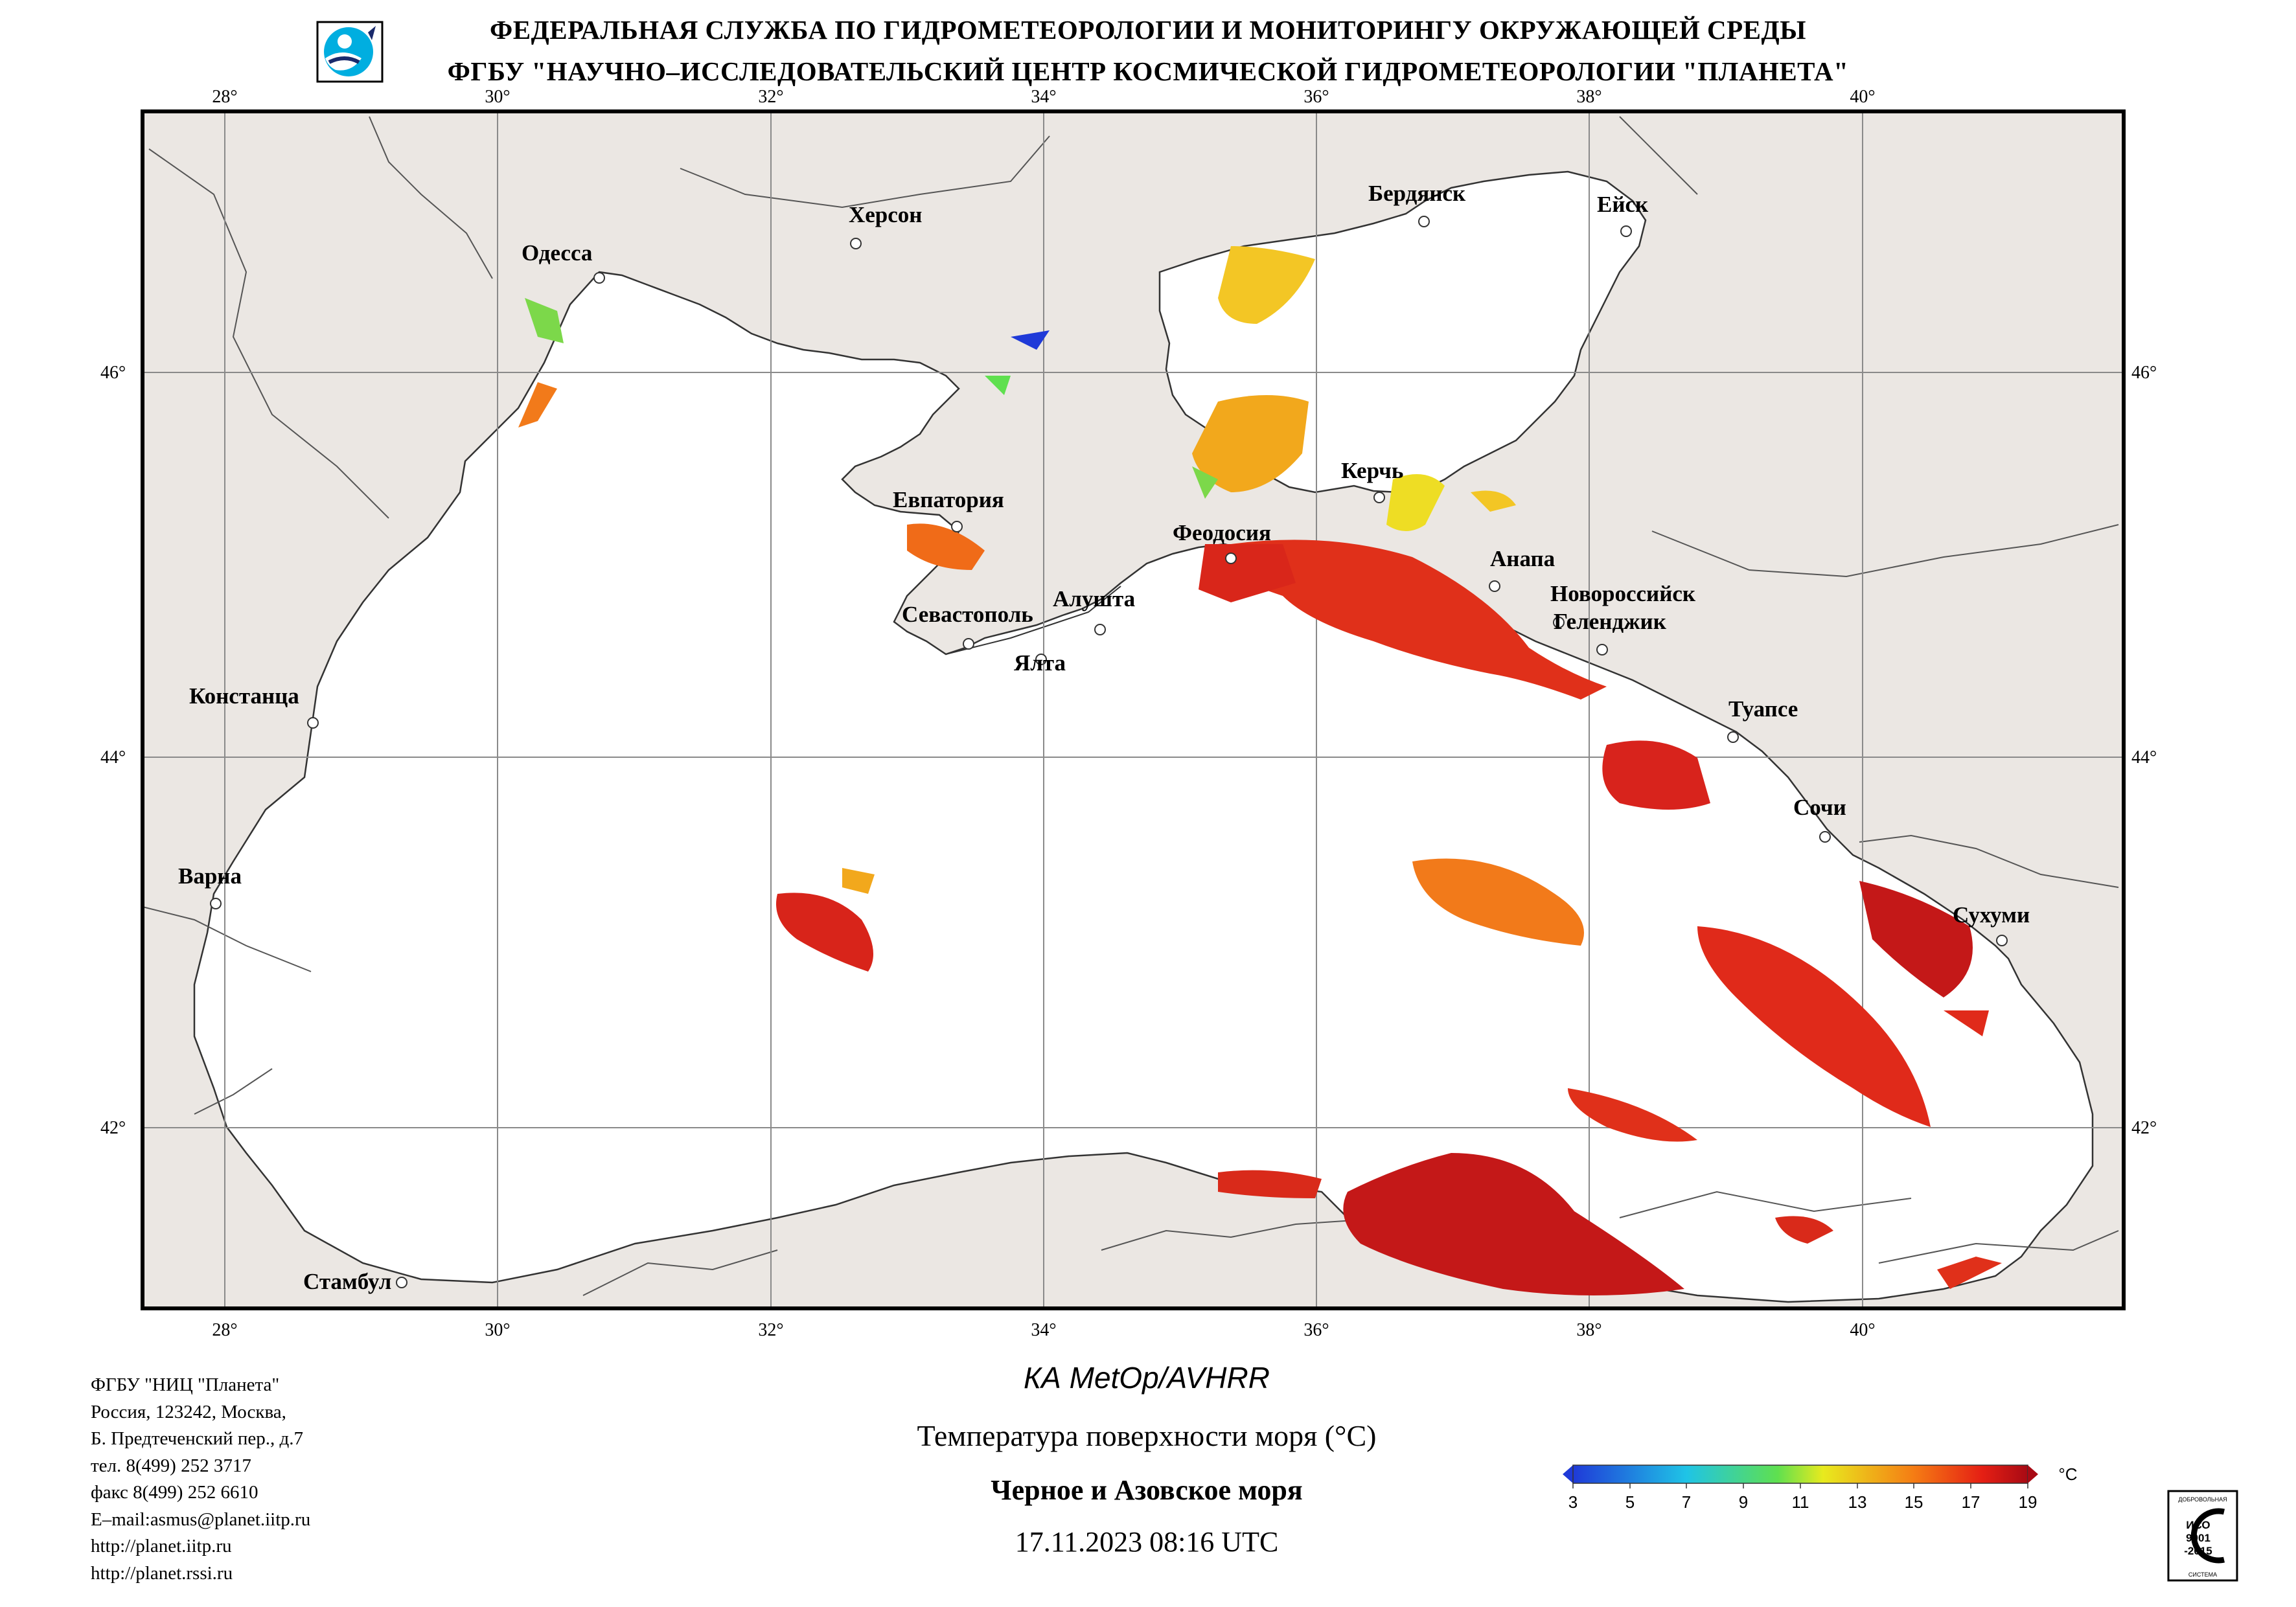  I want to click on svg-text: ИСО, so click(2198, 1525).